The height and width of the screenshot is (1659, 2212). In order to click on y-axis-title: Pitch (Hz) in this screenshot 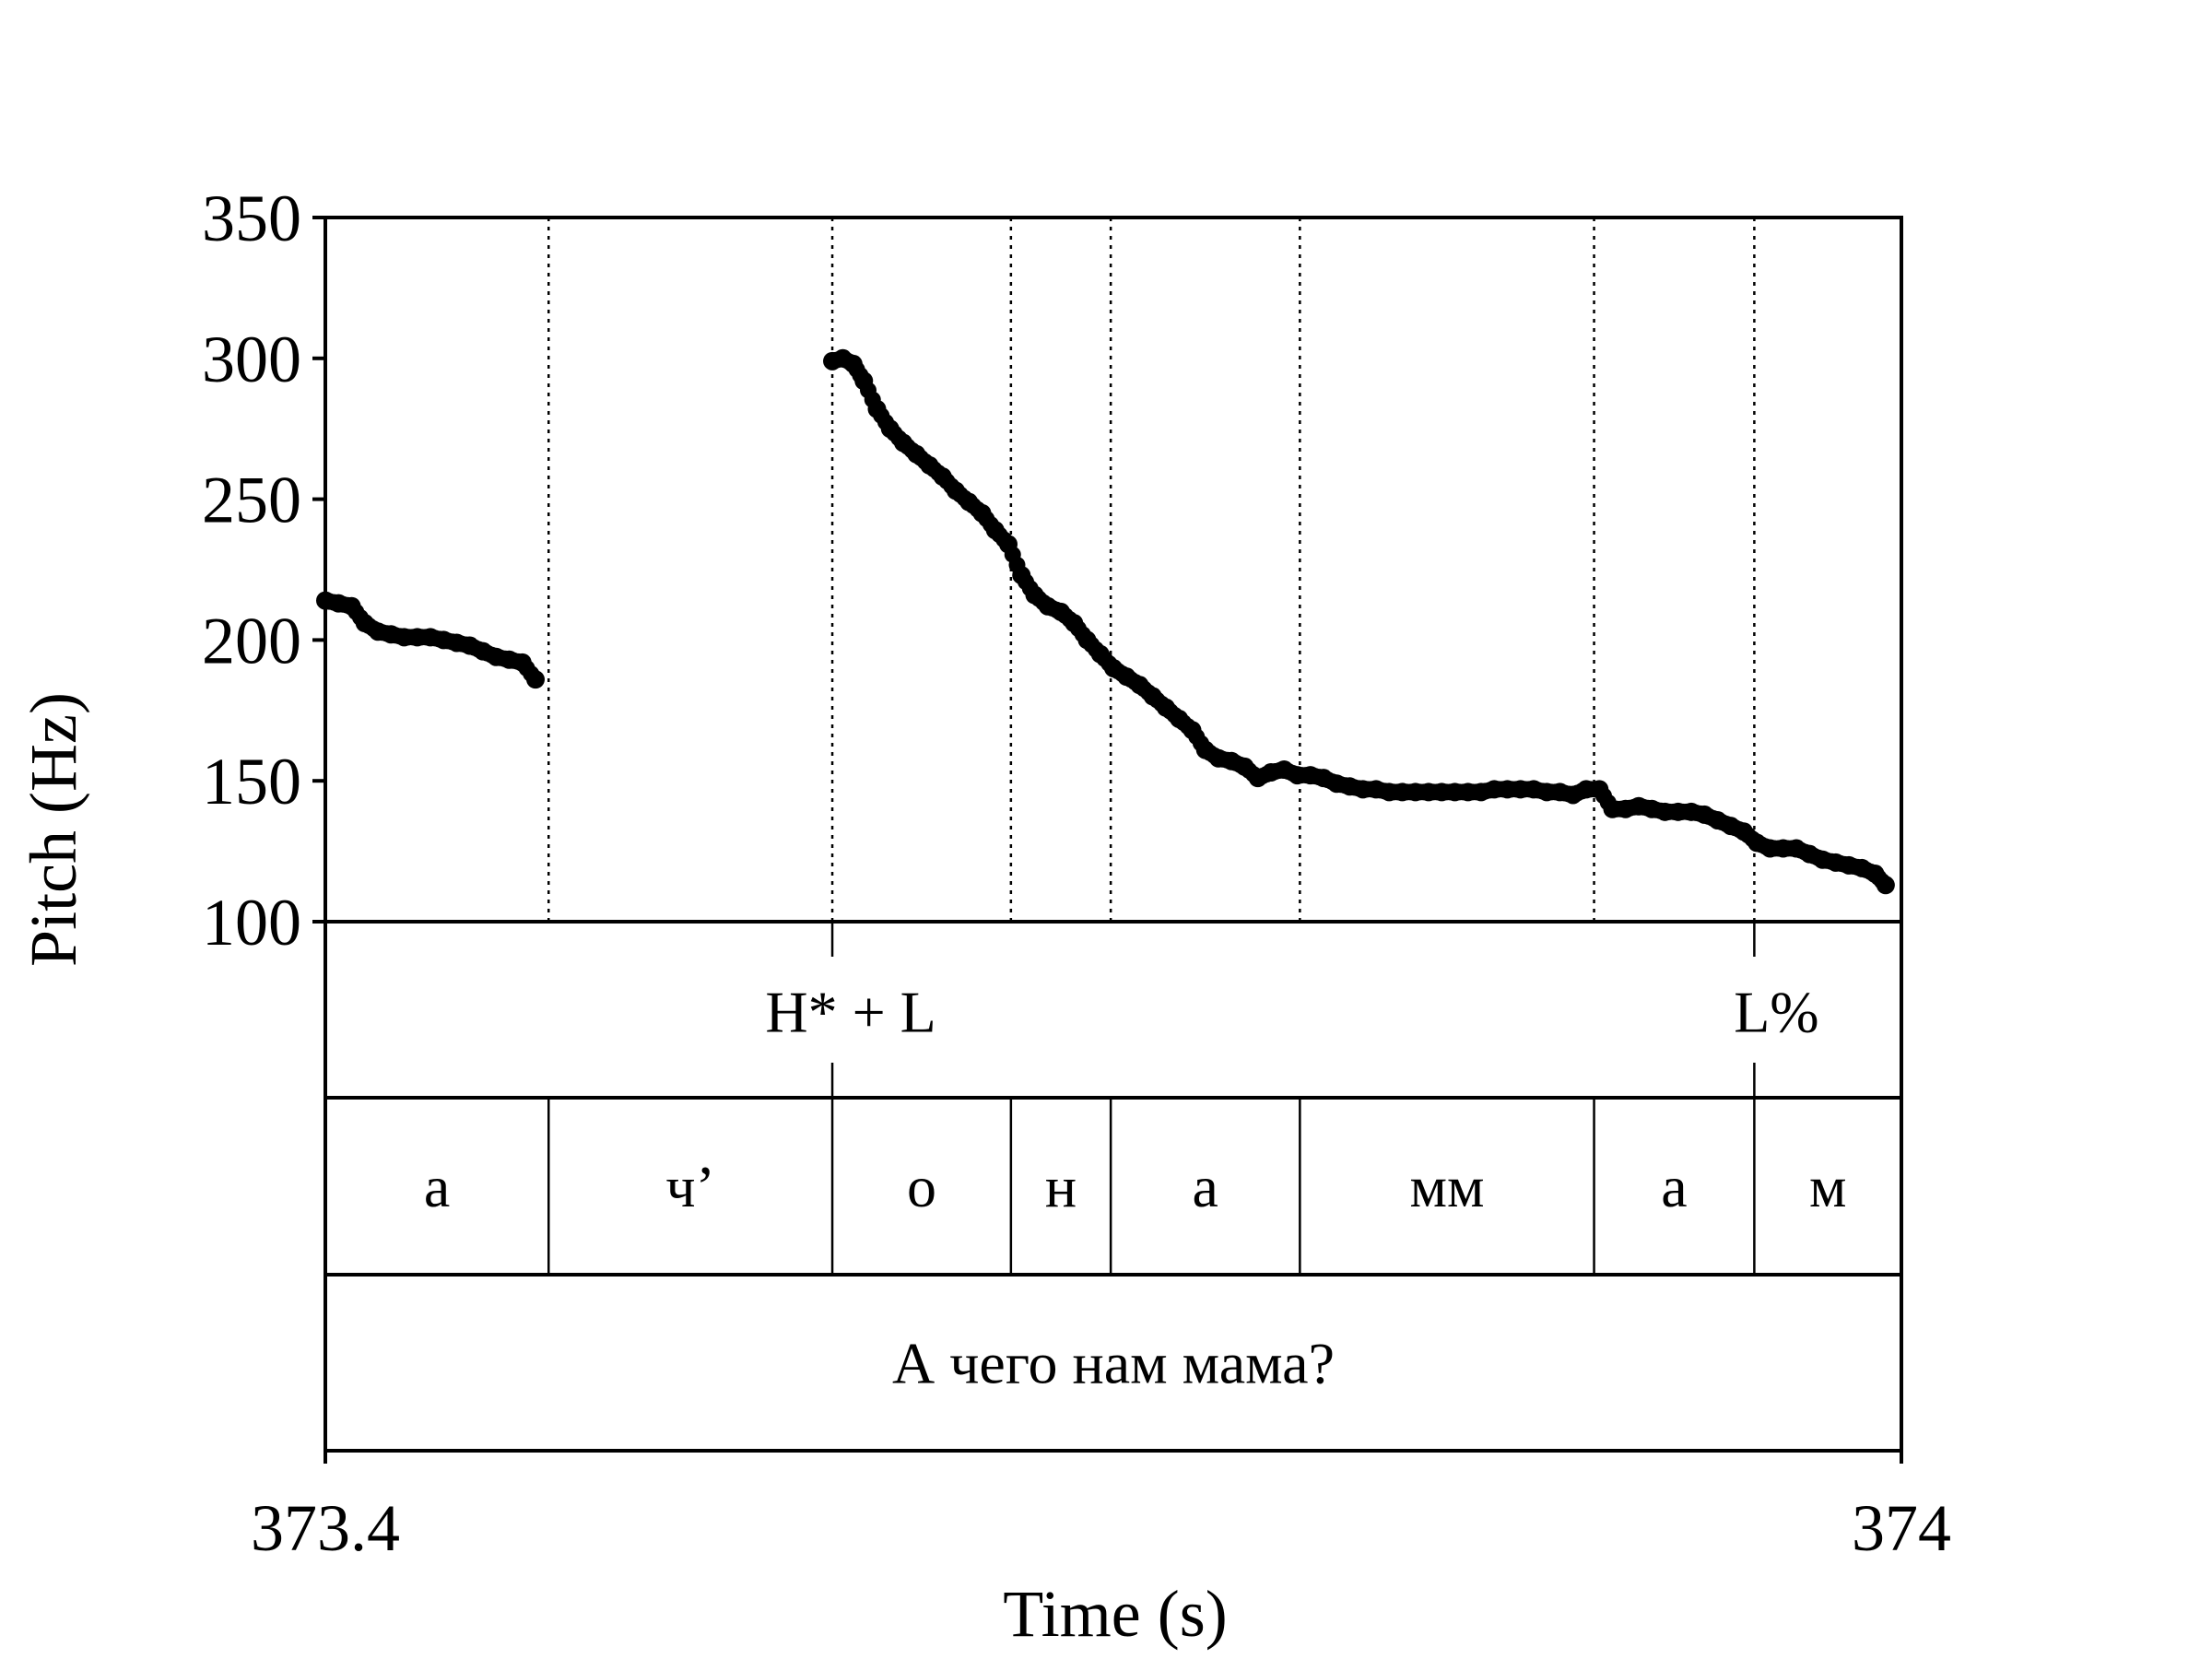, I will do `click(53, 829)`.